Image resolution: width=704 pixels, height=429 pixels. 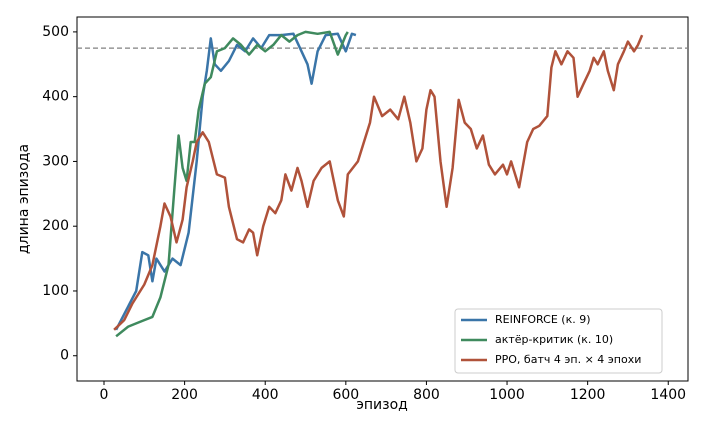 What do you see at coordinates (104, 395) in the screenshot?
I see `x-tick-label: 0` at bounding box center [104, 395].